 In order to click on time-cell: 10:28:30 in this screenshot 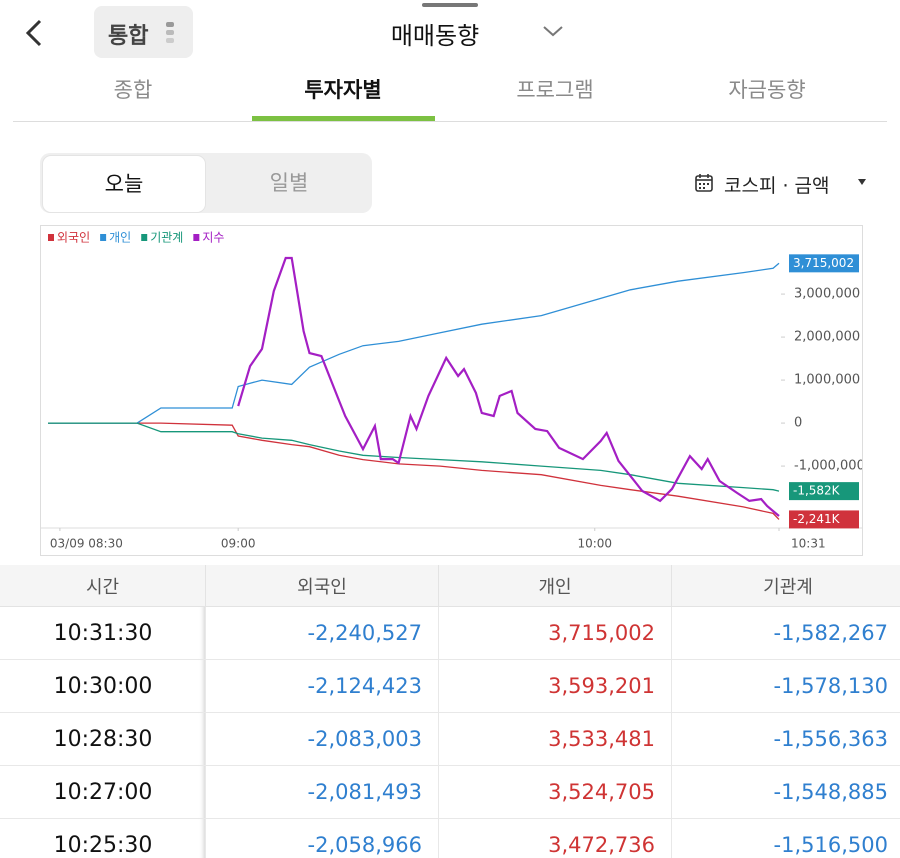, I will do `click(103, 739)`.